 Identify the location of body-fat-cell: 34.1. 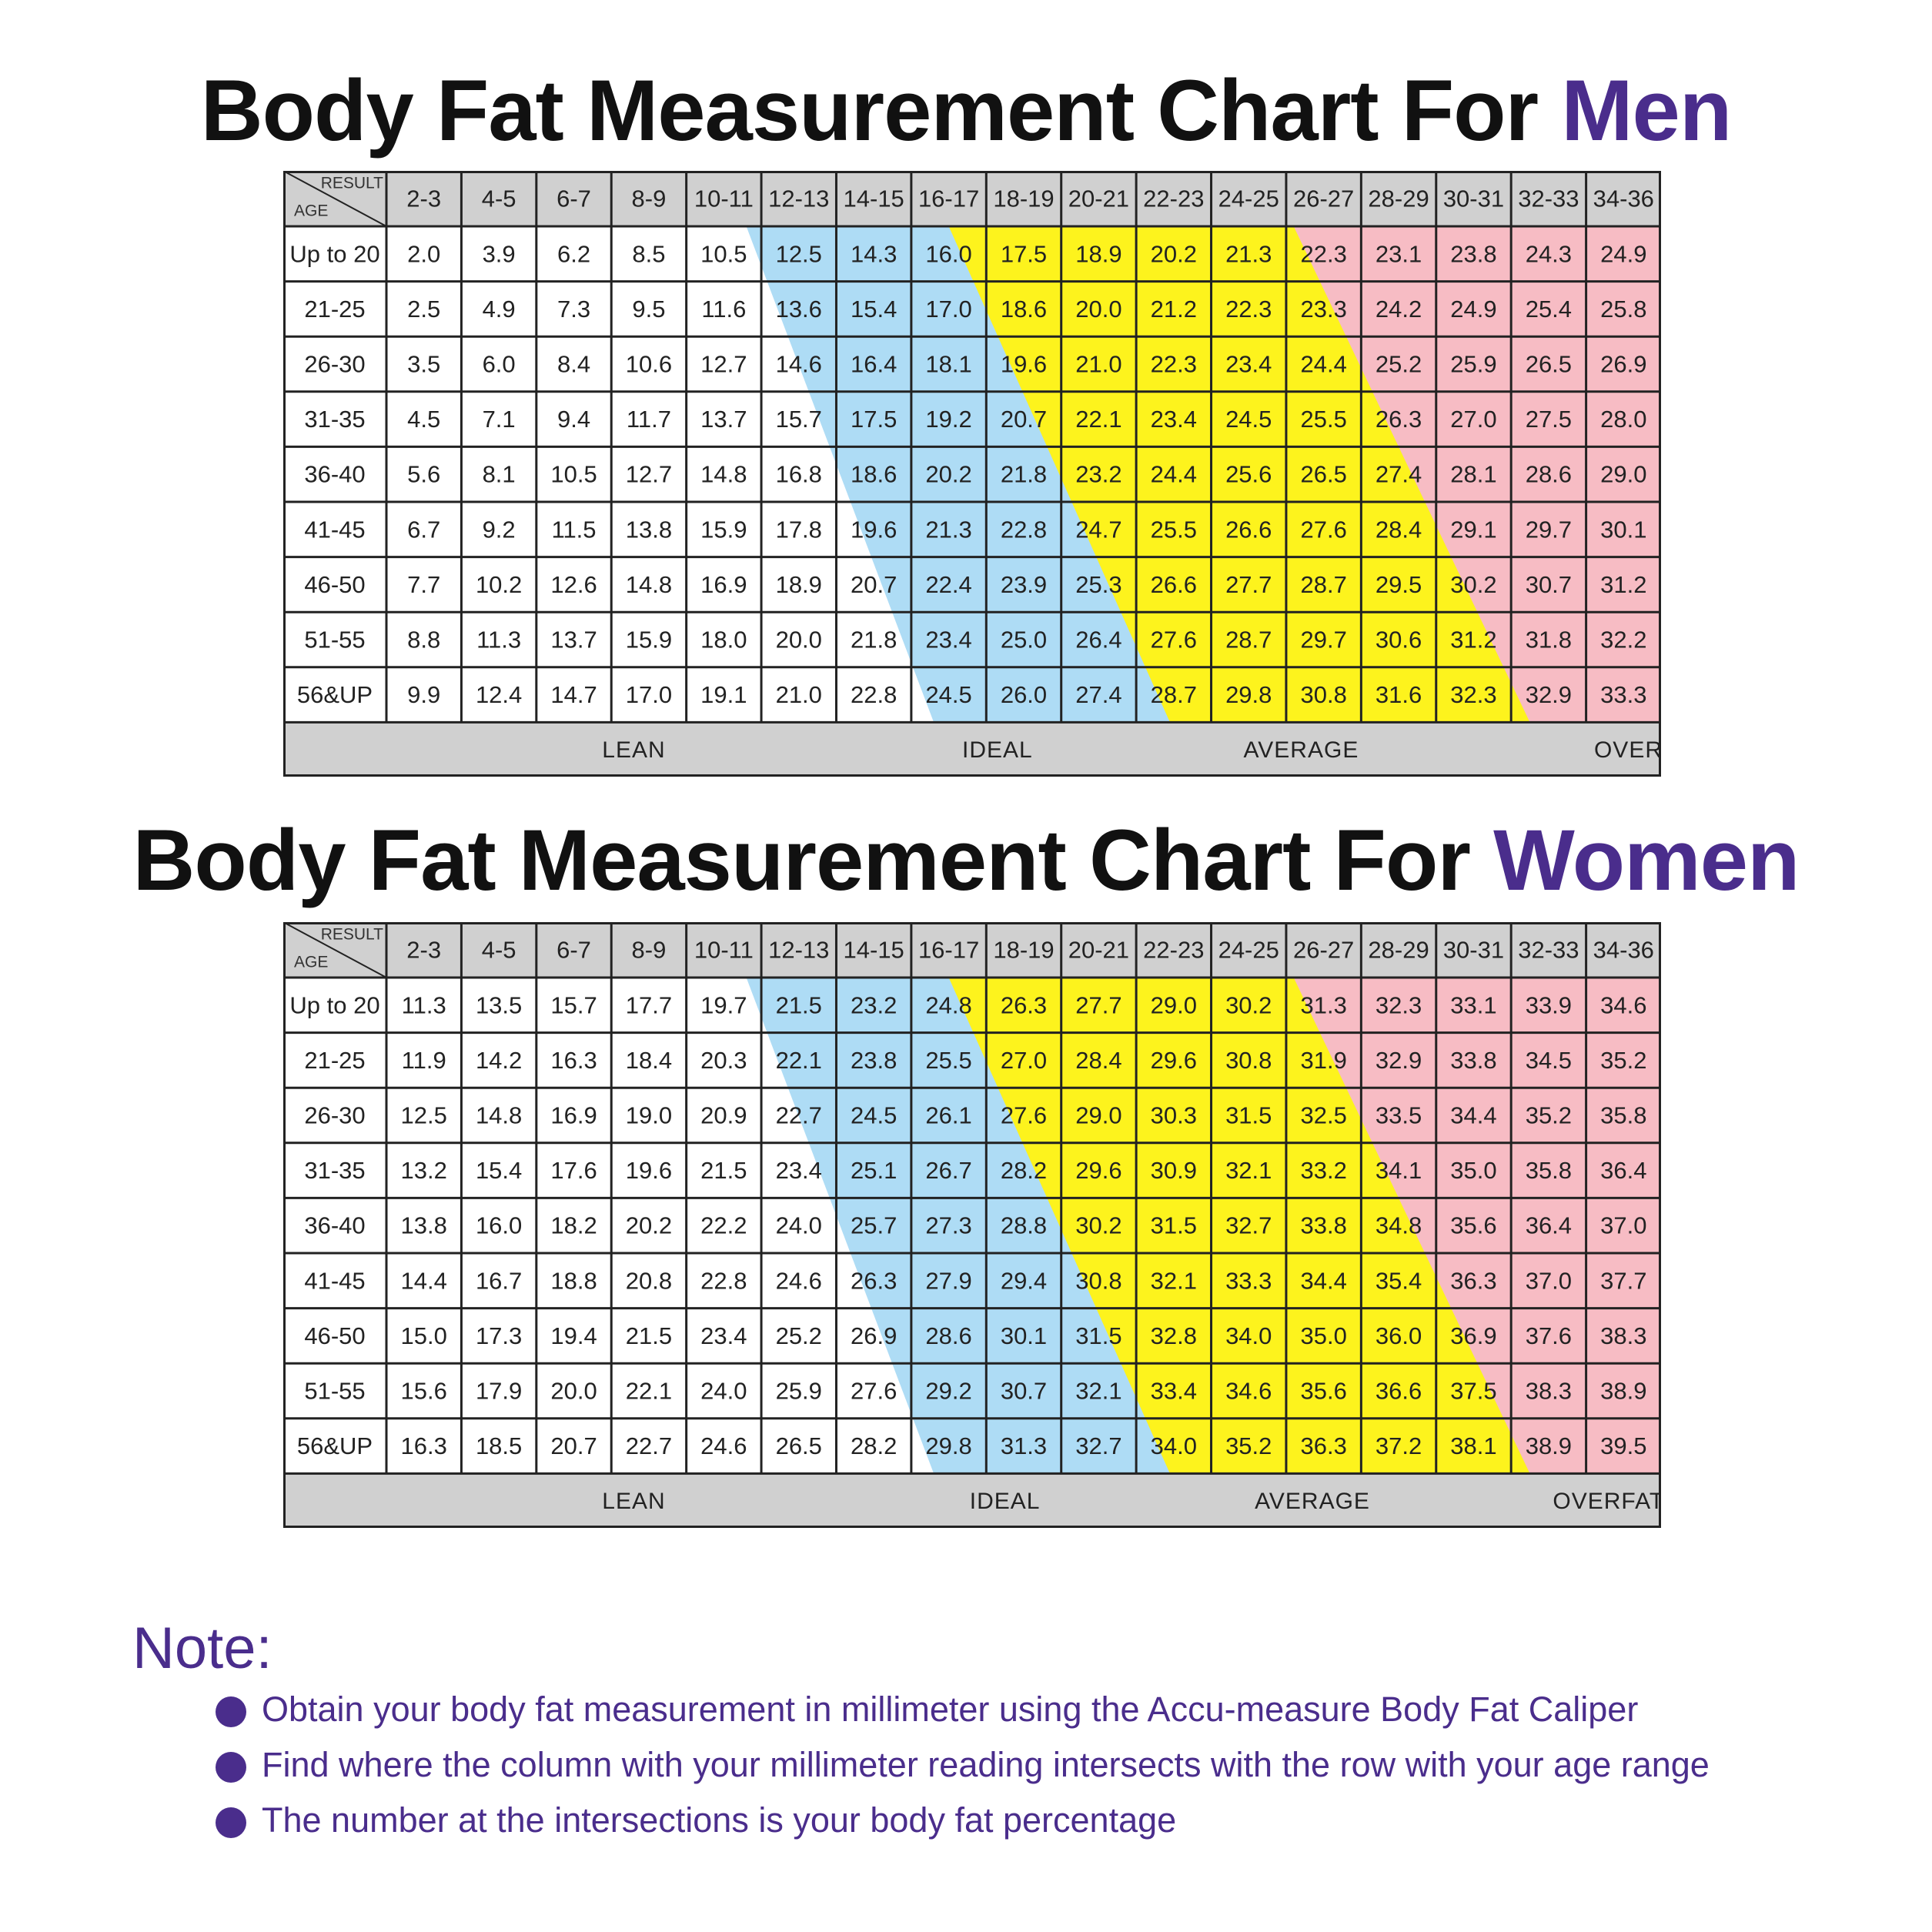
(1398, 1170).